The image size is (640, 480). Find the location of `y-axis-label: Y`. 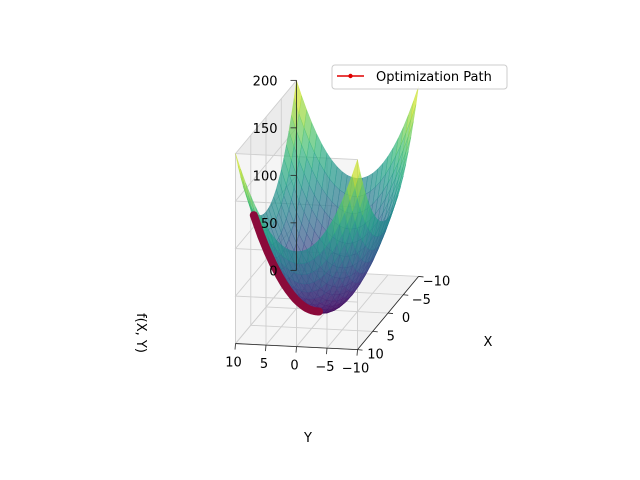

y-axis-label: Y is located at coordinates (307, 438).